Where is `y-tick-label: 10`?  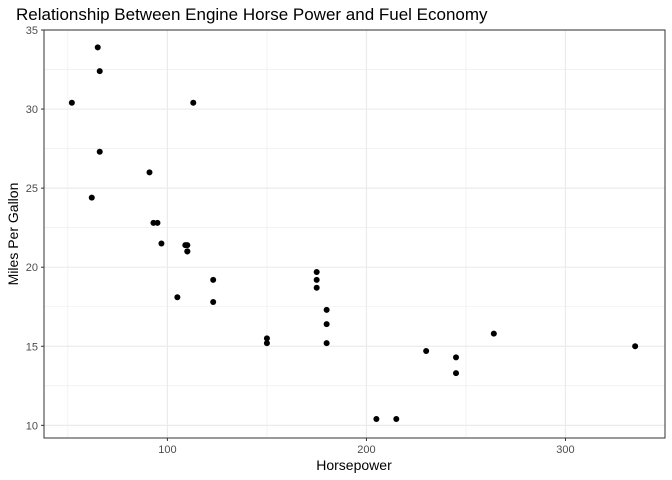 y-tick-label: 10 is located at coordinates (32, 426).